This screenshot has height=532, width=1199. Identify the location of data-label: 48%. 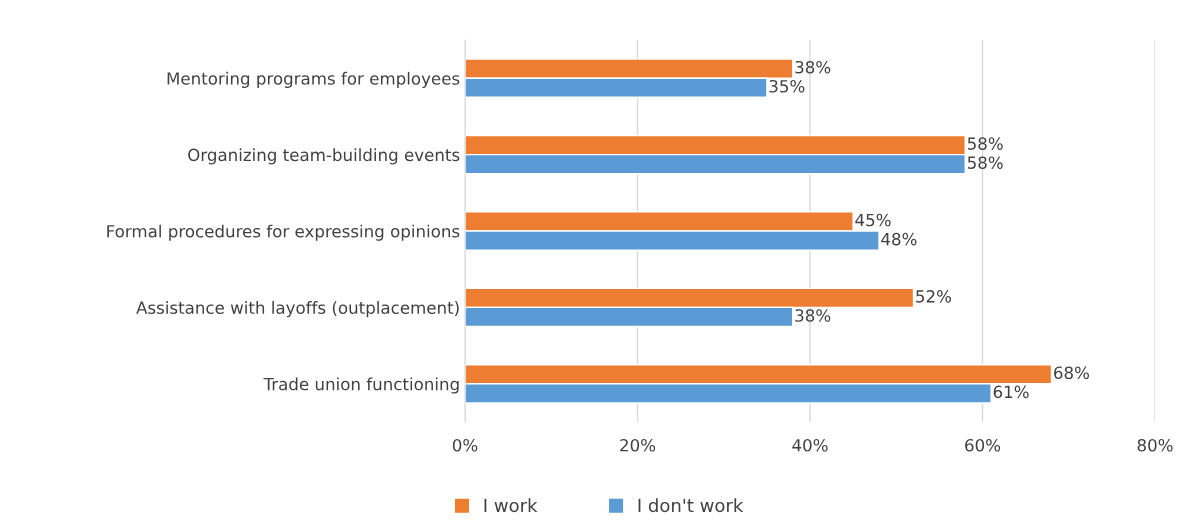
(899, 239).